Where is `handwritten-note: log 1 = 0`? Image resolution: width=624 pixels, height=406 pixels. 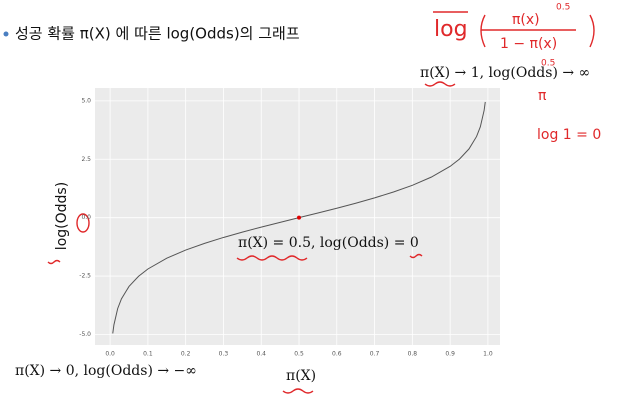
handwritten-note: log 1 = 0 is located at coordinates (569, 135).